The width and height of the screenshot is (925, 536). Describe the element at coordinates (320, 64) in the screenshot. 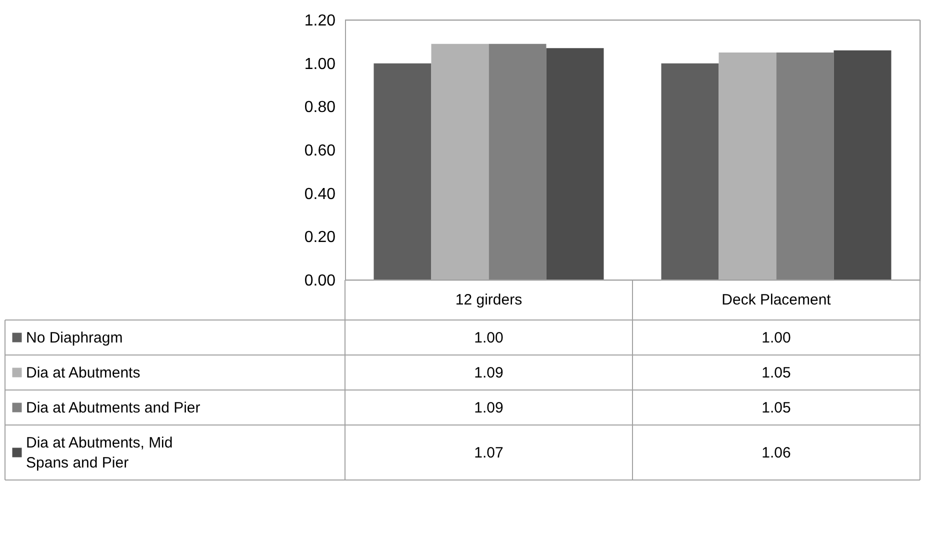

I see `y-tick-label: 1.00` at that location.